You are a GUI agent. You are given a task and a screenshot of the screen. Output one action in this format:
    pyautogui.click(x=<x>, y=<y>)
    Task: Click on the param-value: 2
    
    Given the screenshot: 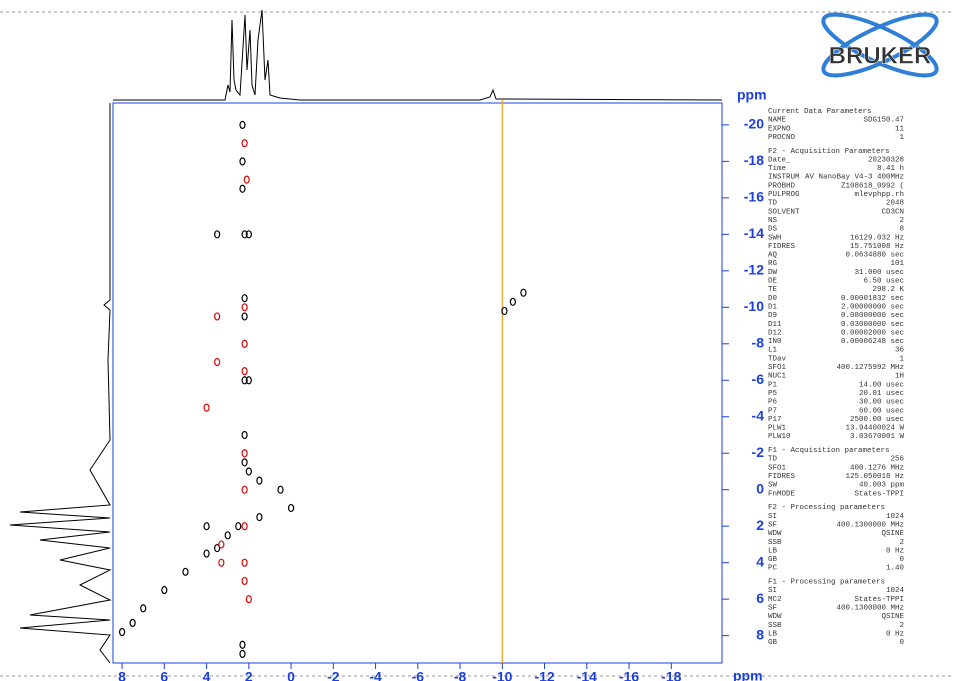 What is the action you would take?
    pyautogui.click(x=901, y=221)
    